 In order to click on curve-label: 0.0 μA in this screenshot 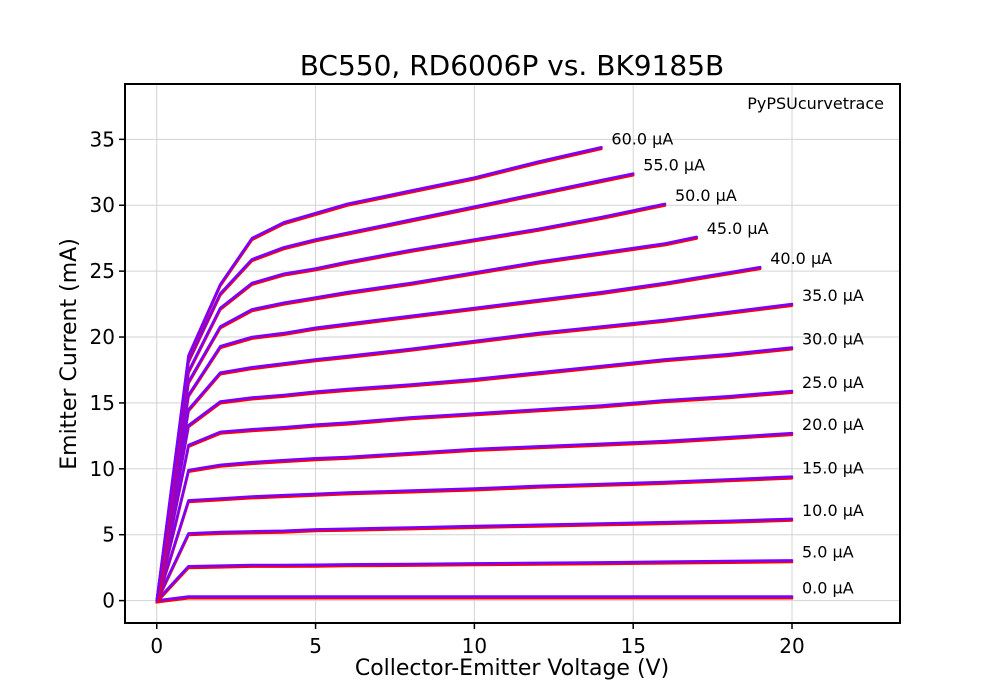, I will do `click(828, 588)`.